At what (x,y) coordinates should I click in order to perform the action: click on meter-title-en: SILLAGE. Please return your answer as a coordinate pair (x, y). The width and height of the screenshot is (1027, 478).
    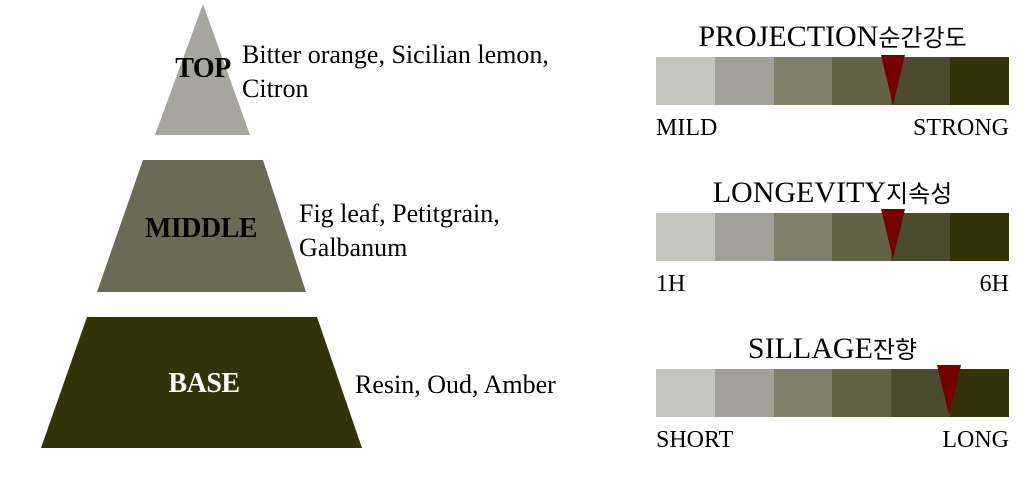
    Looking at the image, I should click on (810, 348).